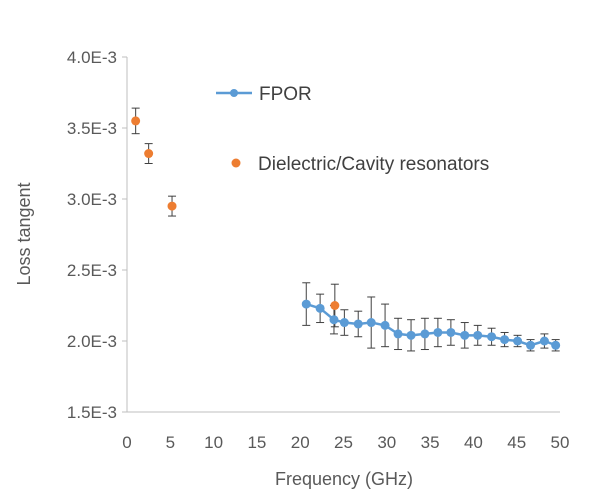  I want to click on legend-label-dielectric: Dielectric/Cavity resonators, so click(373, 164).